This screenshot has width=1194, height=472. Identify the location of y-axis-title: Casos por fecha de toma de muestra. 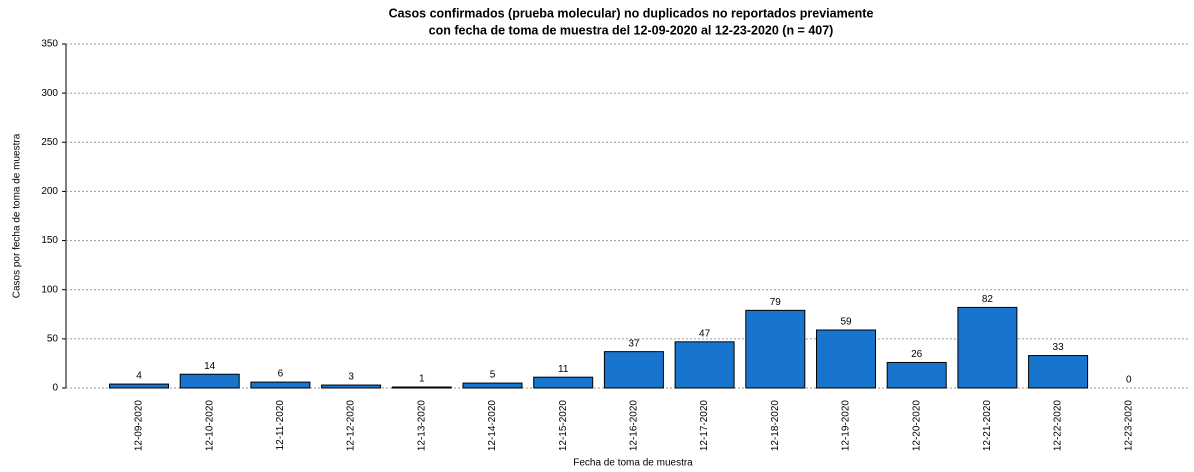
(17, 215).